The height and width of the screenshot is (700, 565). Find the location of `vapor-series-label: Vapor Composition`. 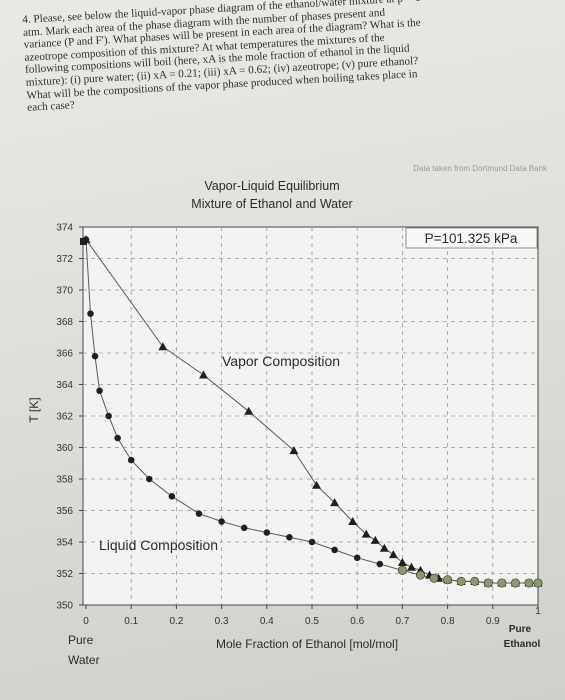

vapor-series-label: Vapor Composition is located at coordinates (281, 361).